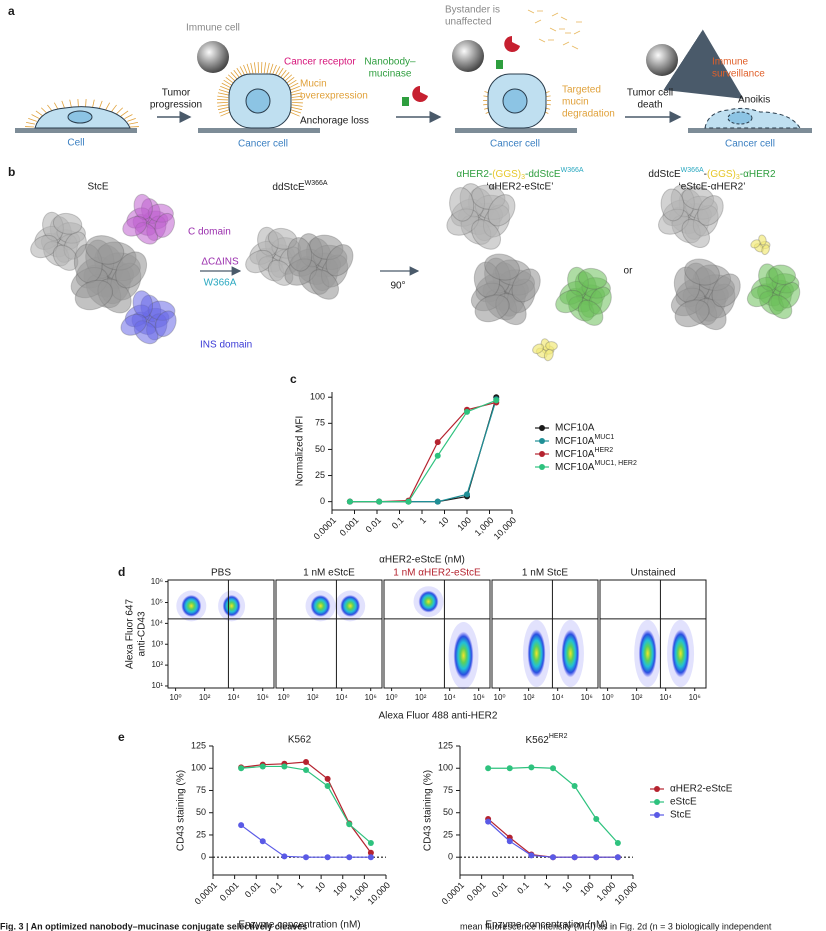  Describe the element at coordinates (584, 440) in the screenshot. I see `legend-label: MCF10AMUC1` at that location.